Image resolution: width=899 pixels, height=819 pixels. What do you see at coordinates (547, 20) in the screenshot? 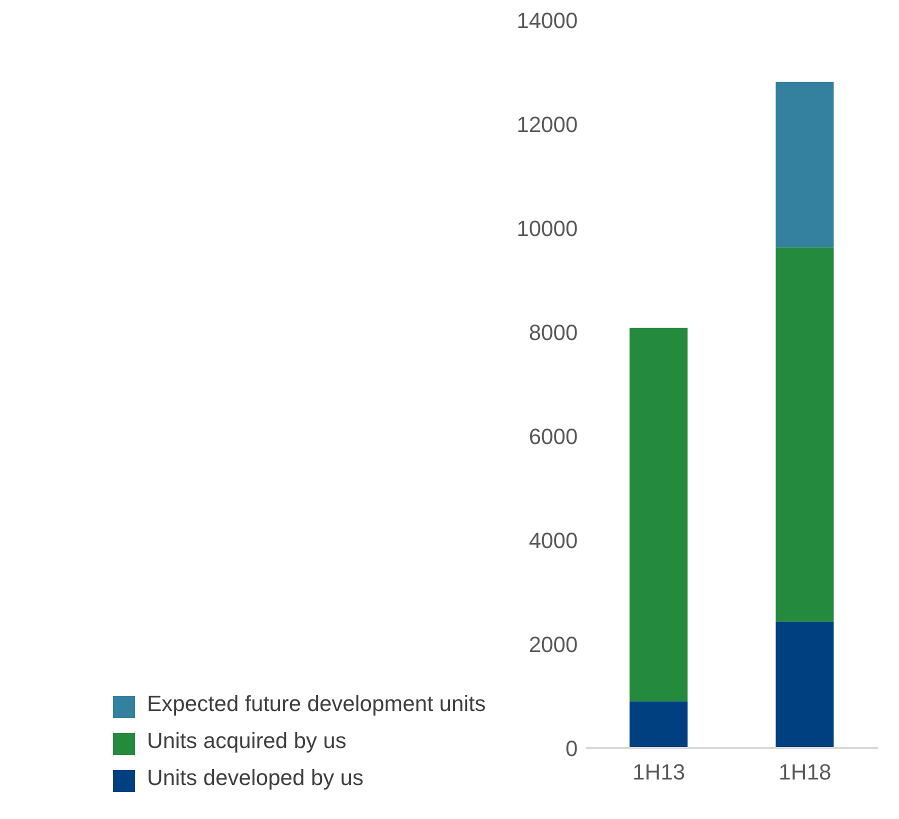
I see `y-tick-label: 14000` at bounding box center [547, 20].